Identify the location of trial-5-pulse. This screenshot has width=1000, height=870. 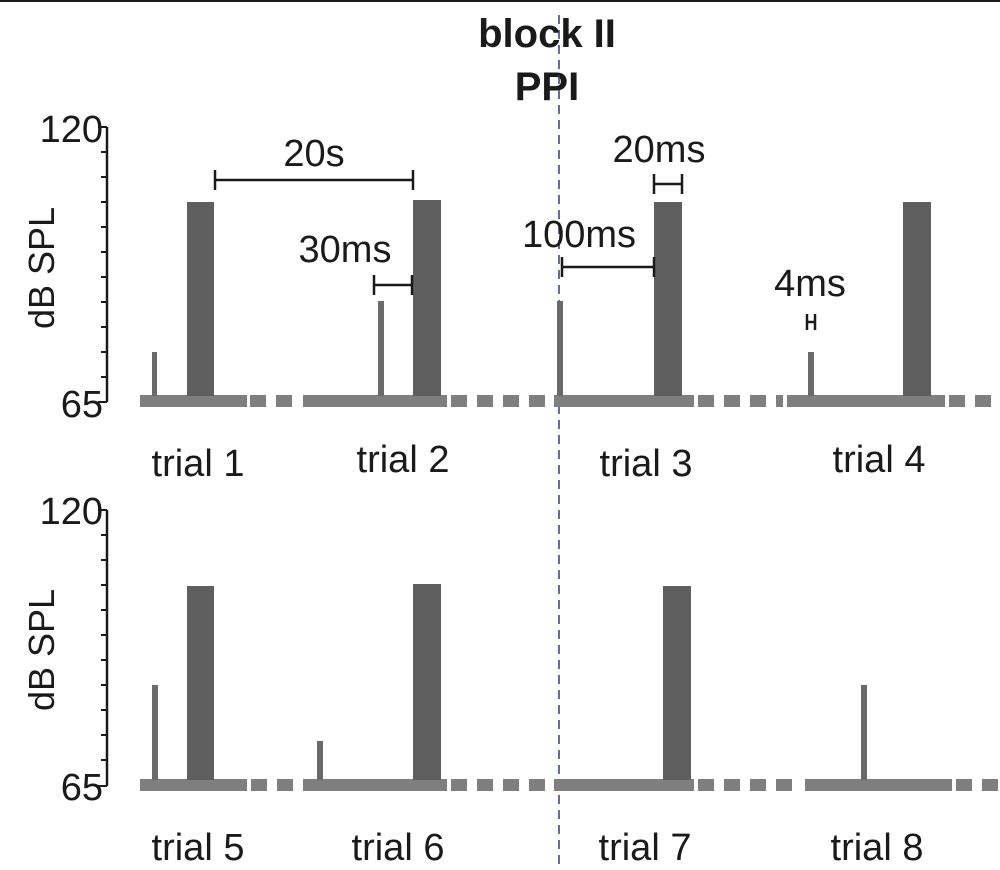
(200, 683).